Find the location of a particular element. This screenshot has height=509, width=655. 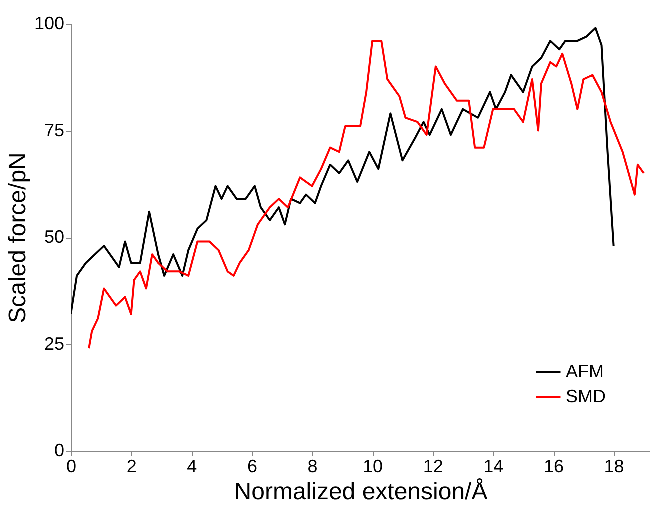

x-tick-label: 2 is located at coordinates (131, 466).